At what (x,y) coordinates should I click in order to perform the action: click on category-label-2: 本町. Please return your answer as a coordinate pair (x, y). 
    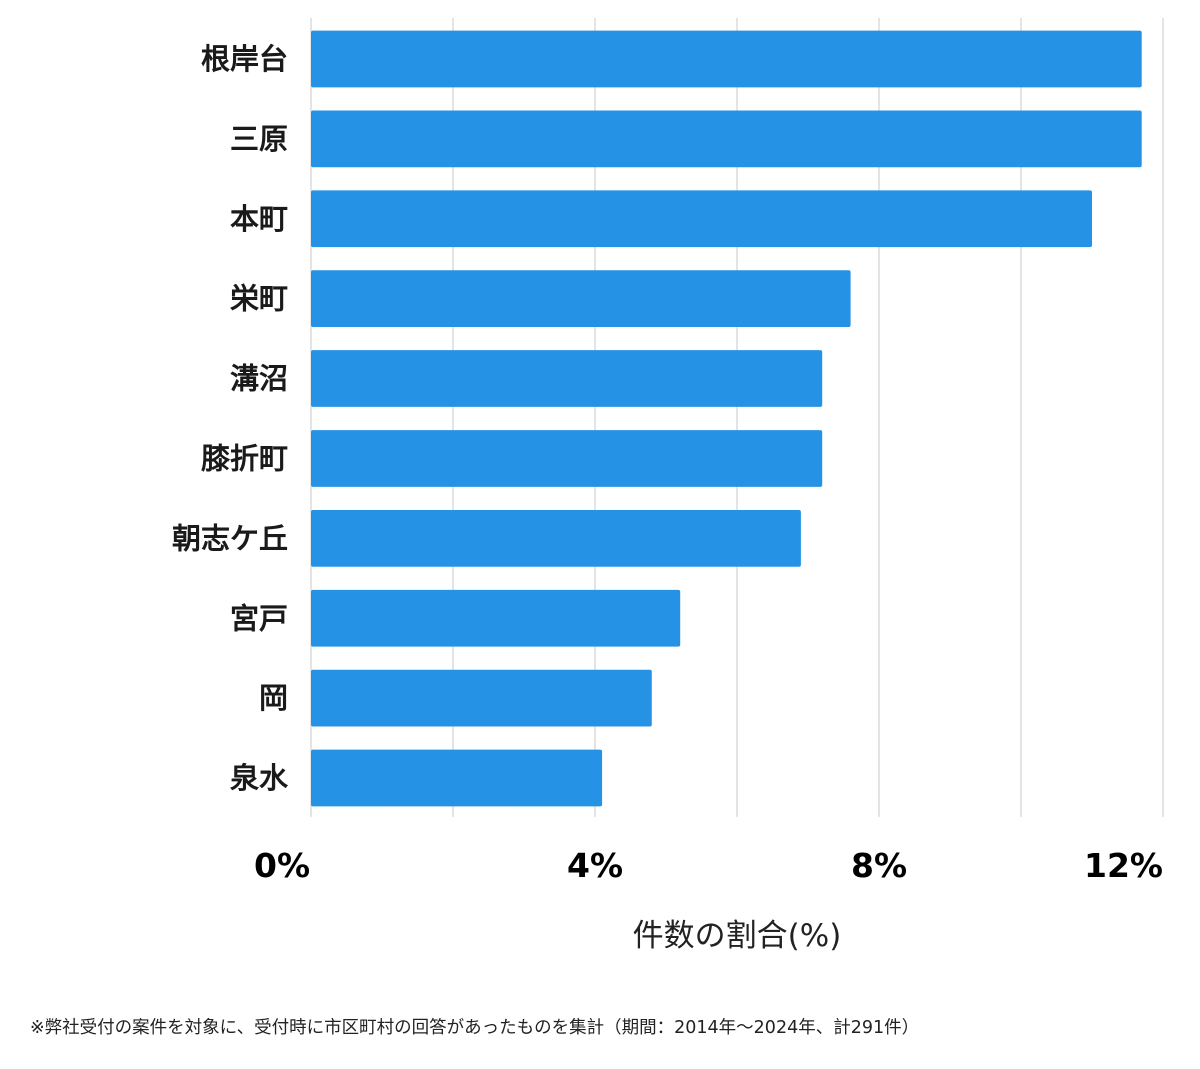
    Looking at the image, I should click on (259, 219).